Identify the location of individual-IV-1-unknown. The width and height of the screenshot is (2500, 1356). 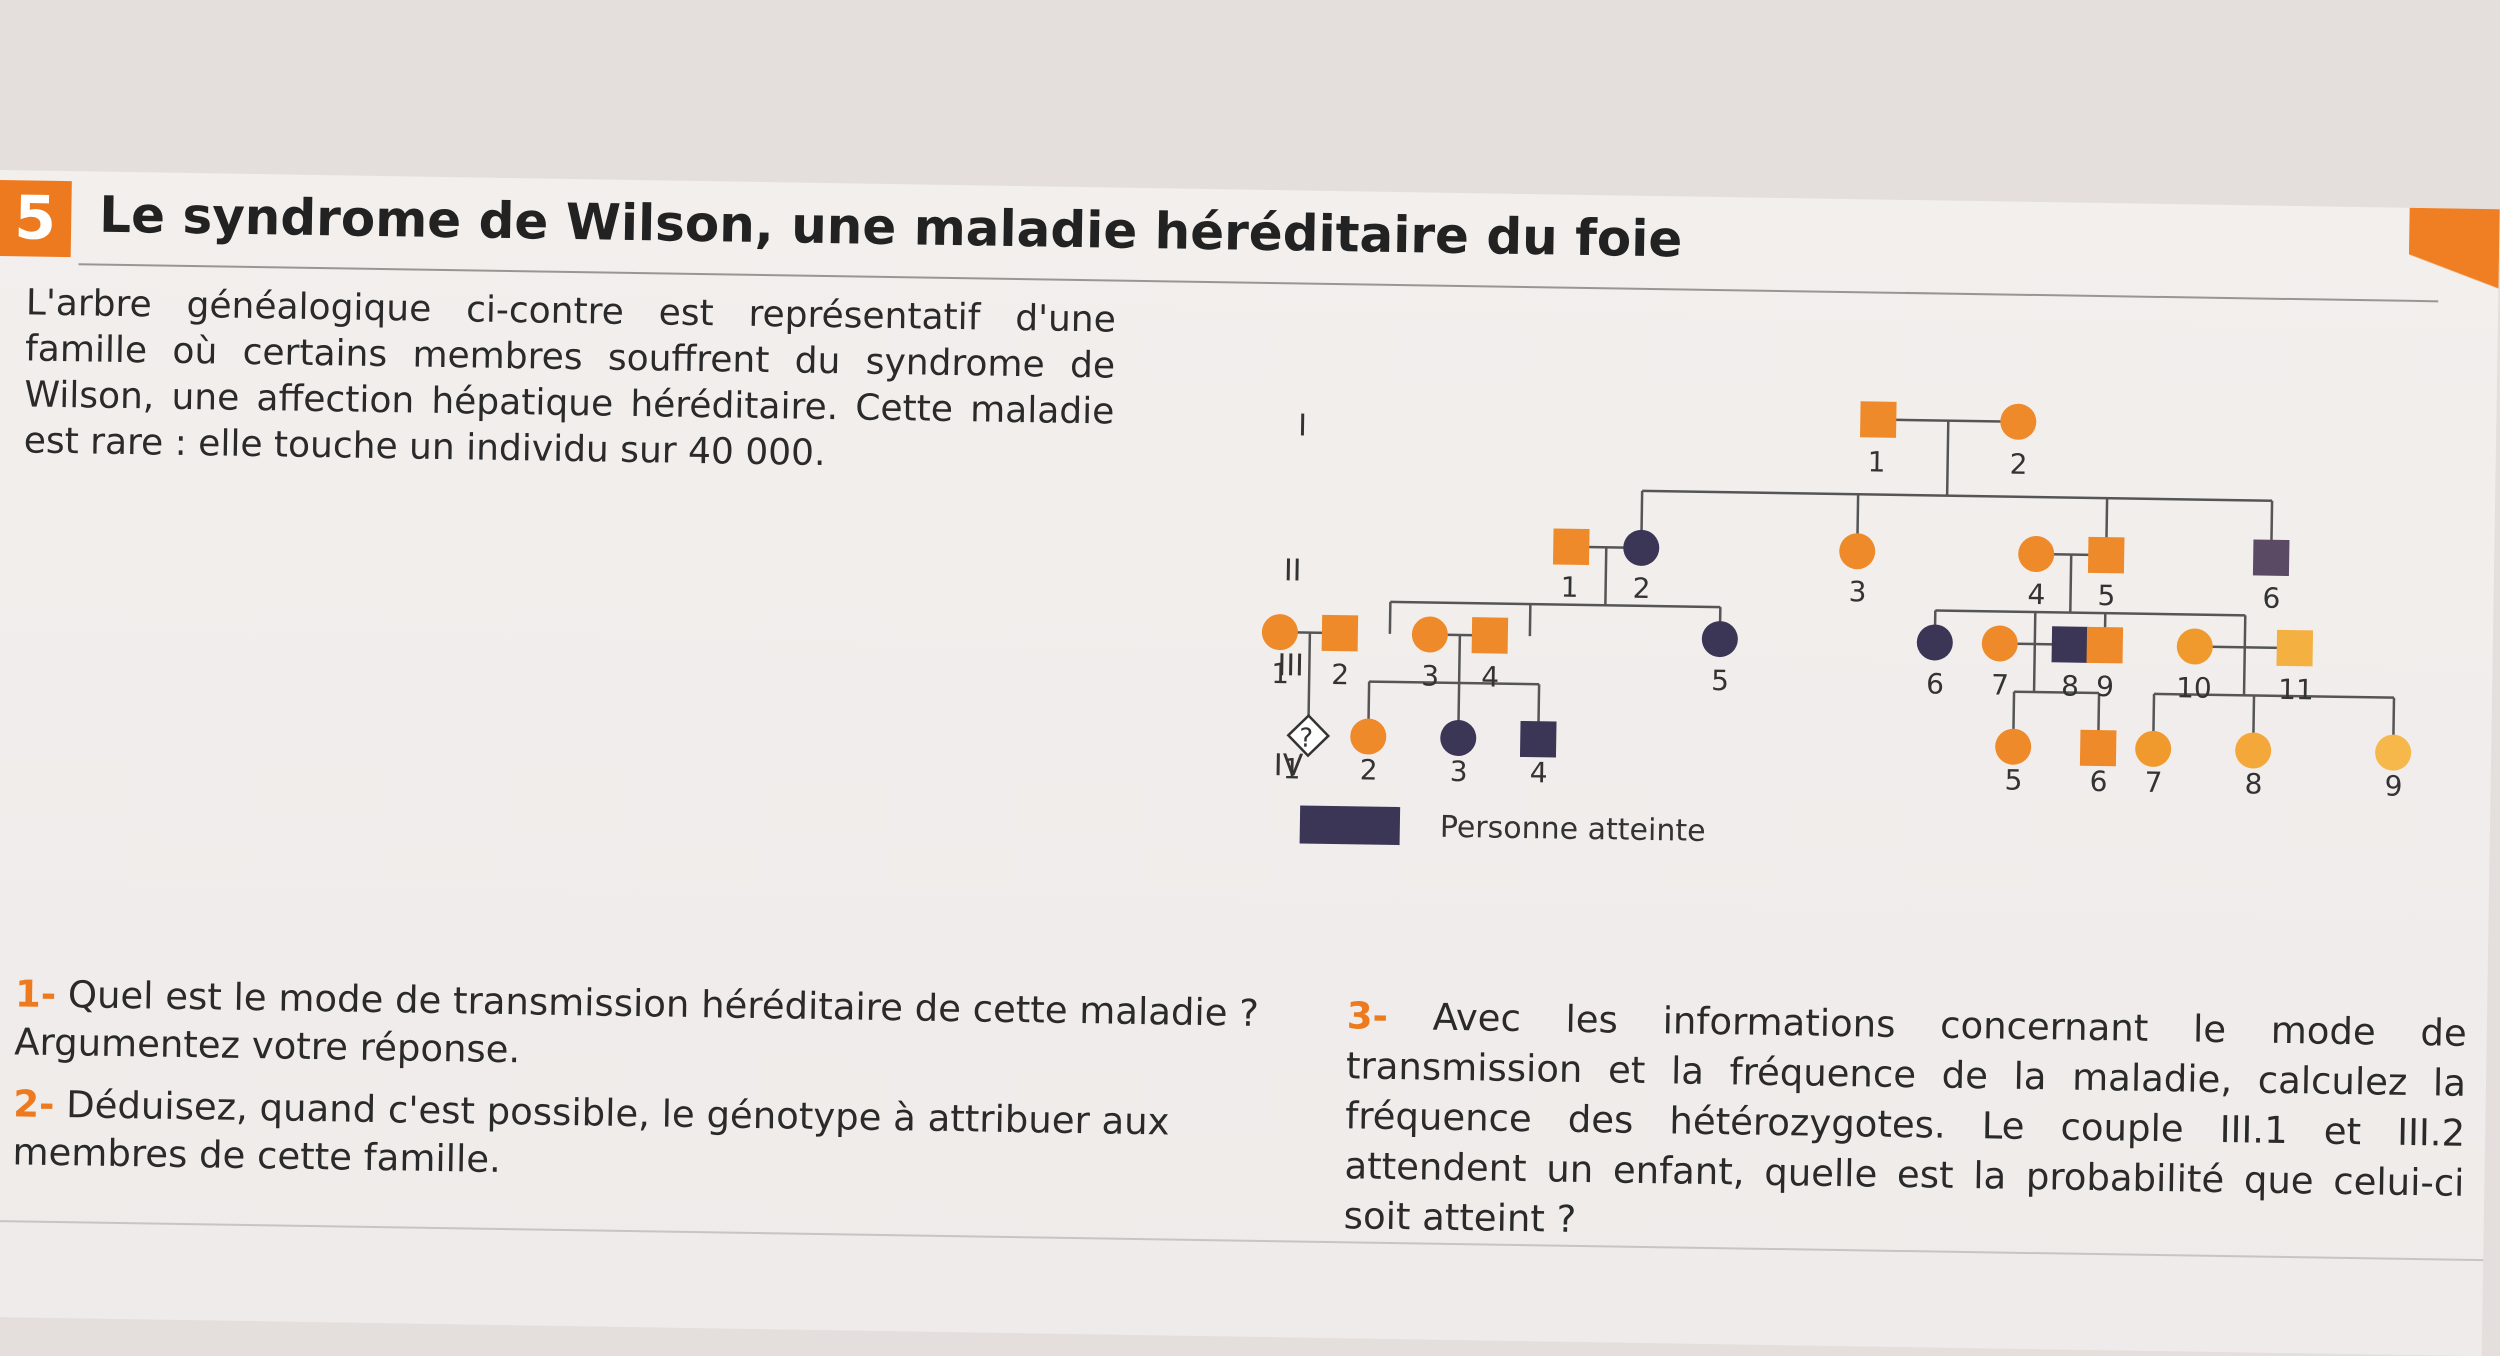
(1308, 735).